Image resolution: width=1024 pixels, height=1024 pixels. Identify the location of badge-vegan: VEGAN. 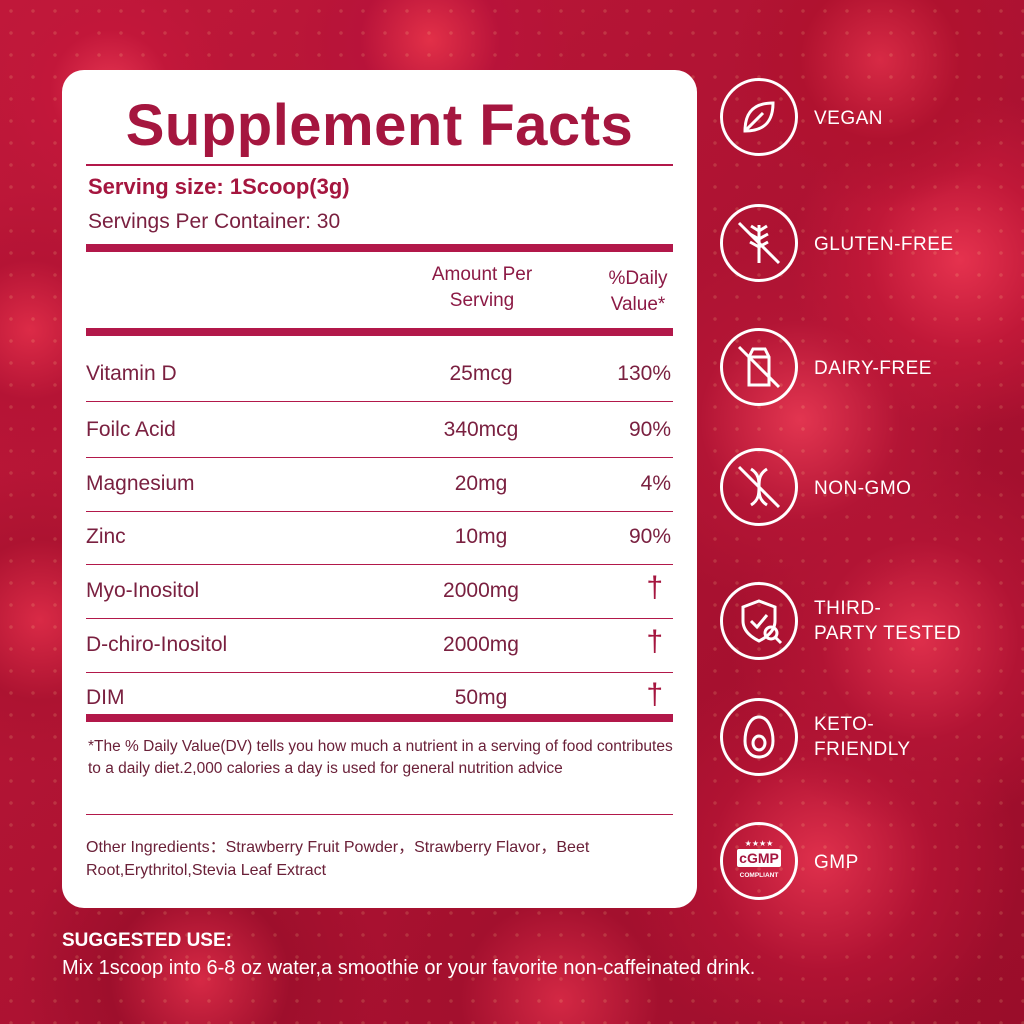
(870, 118).